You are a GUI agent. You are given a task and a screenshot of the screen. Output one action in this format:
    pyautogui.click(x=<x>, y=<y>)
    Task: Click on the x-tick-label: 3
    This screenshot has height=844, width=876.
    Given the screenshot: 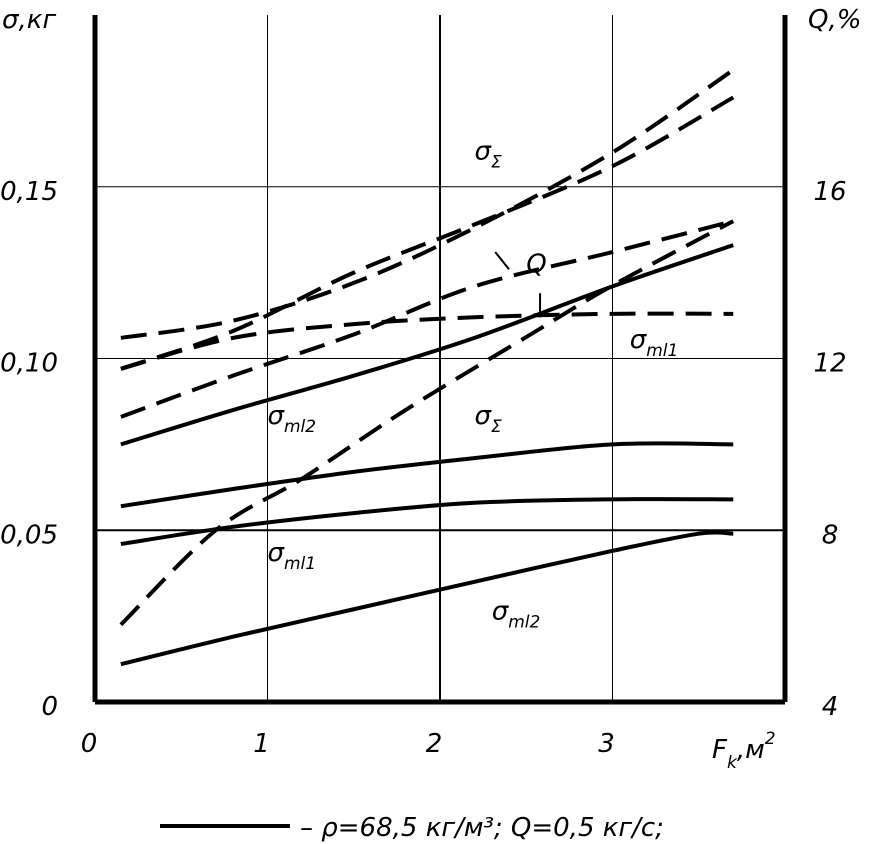 What is the action you would take?
    pyautogui.click(x=606, y=744)
    